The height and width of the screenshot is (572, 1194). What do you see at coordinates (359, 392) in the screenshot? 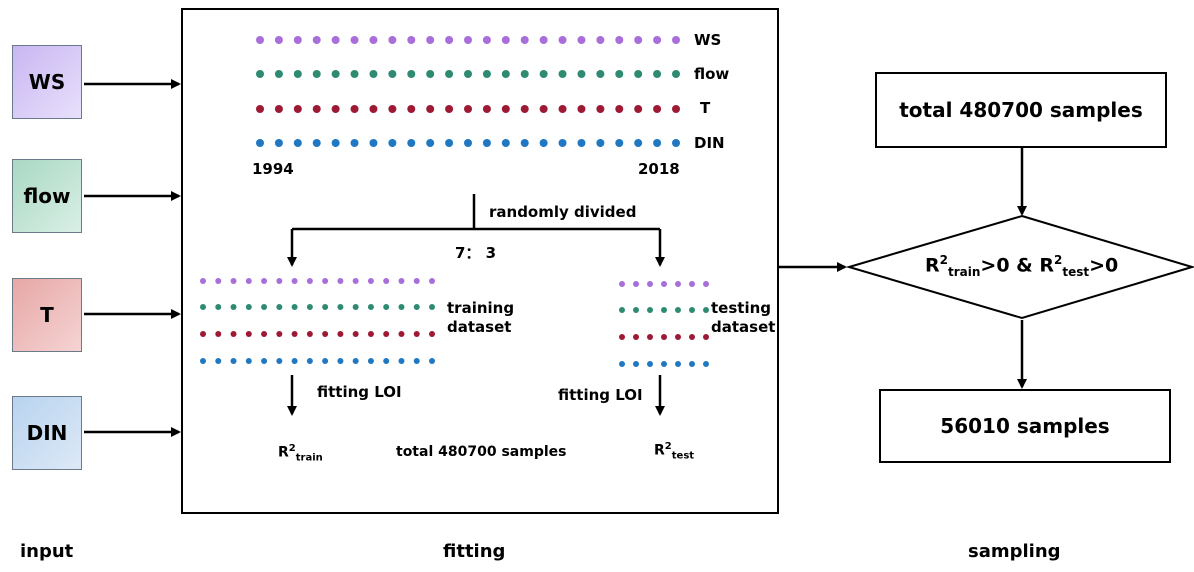
I see `fit-train-label: fitting LOI` at bounding box center [359, 392].